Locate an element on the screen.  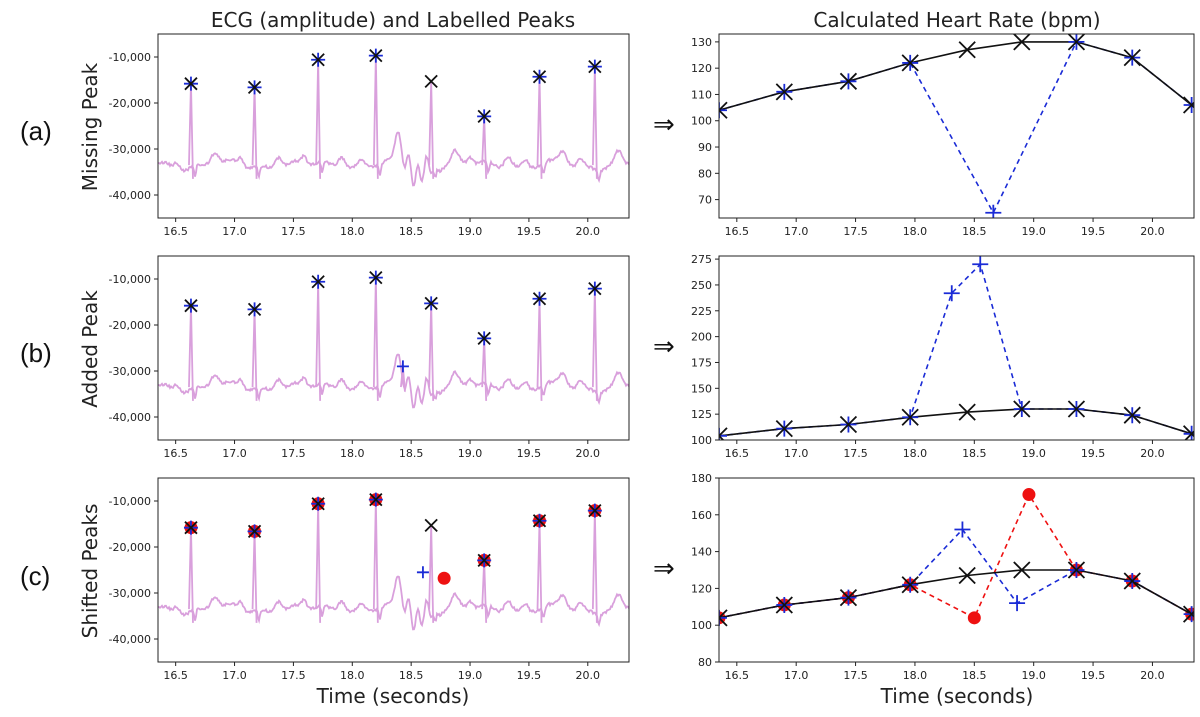
y-tick-label: -30,000 is located at coordinates (130, 593).